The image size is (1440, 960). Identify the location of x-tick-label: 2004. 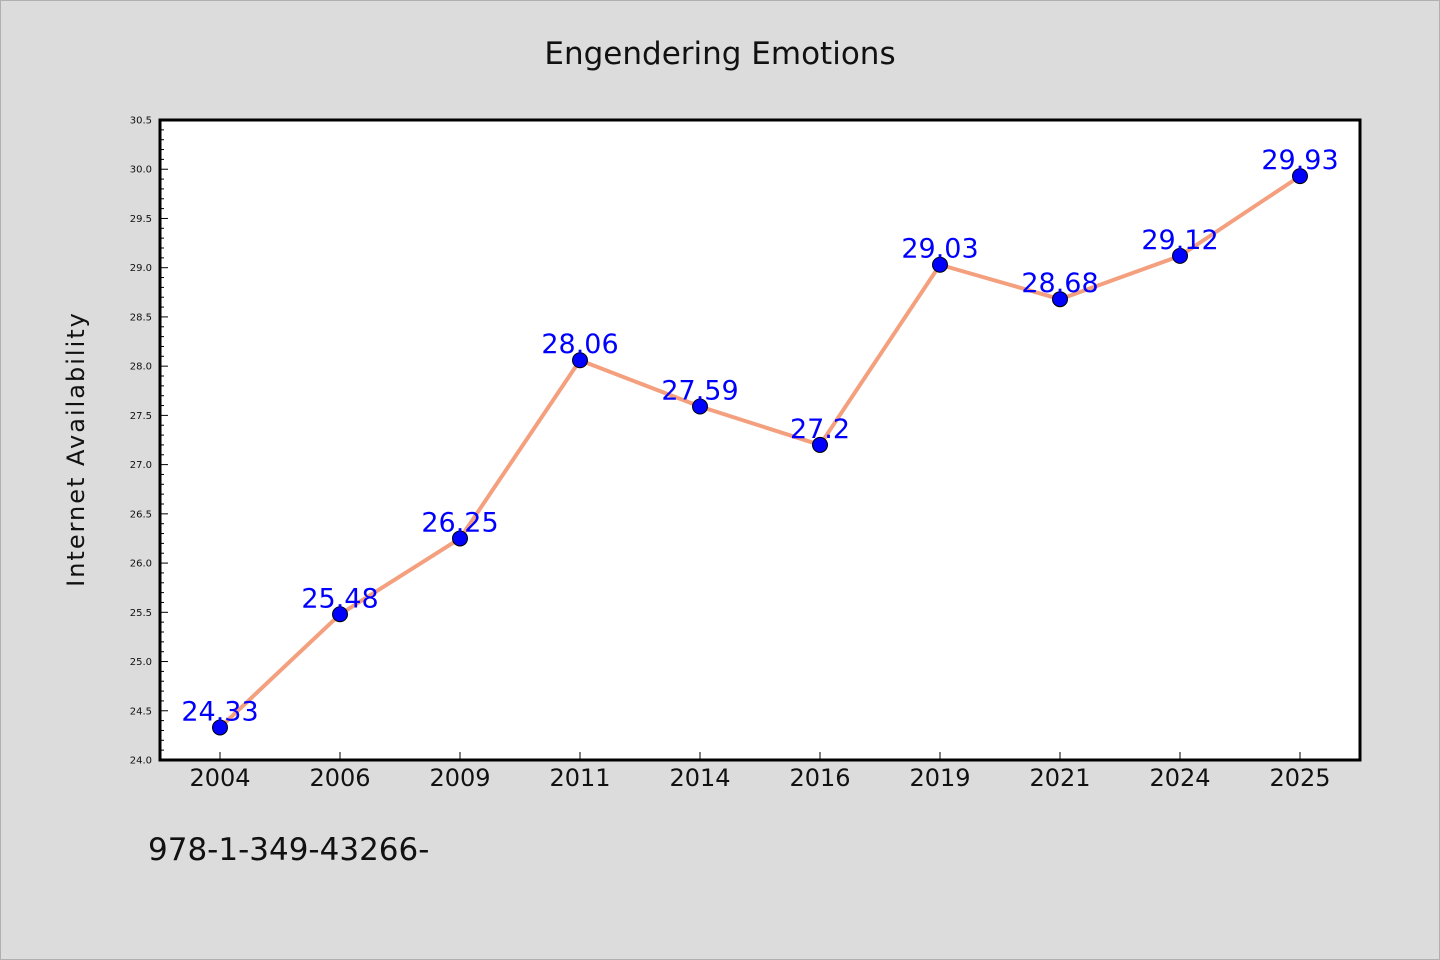
(219, 778).